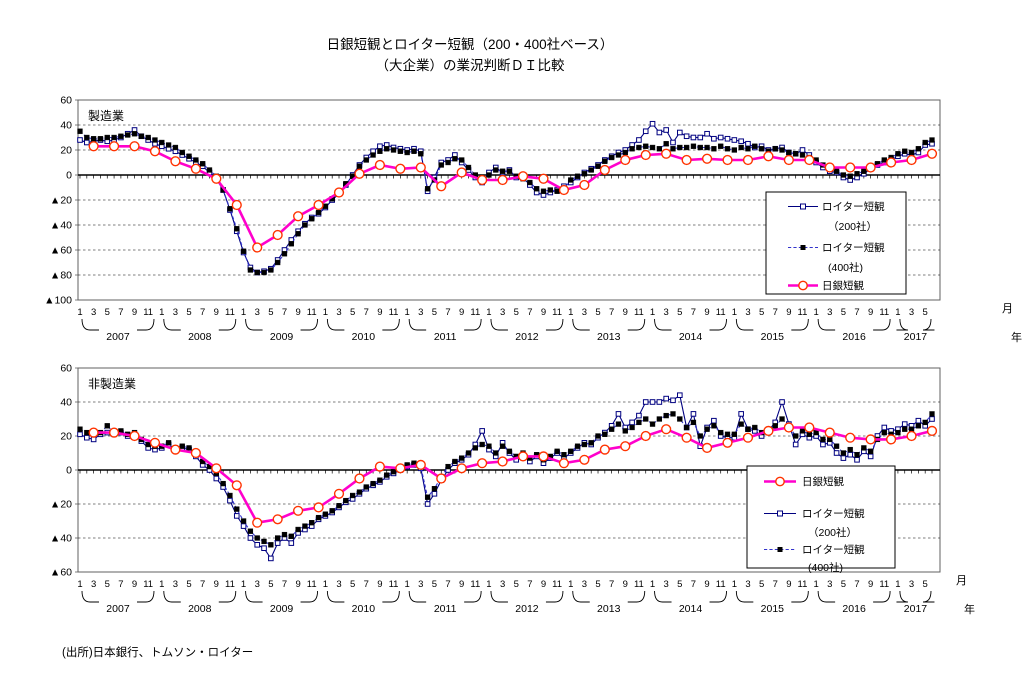 The image size is (1033, 678). Describe the element at coordinates (364, 337) in the screenshot. I see `svg-text: 2010` at that location.